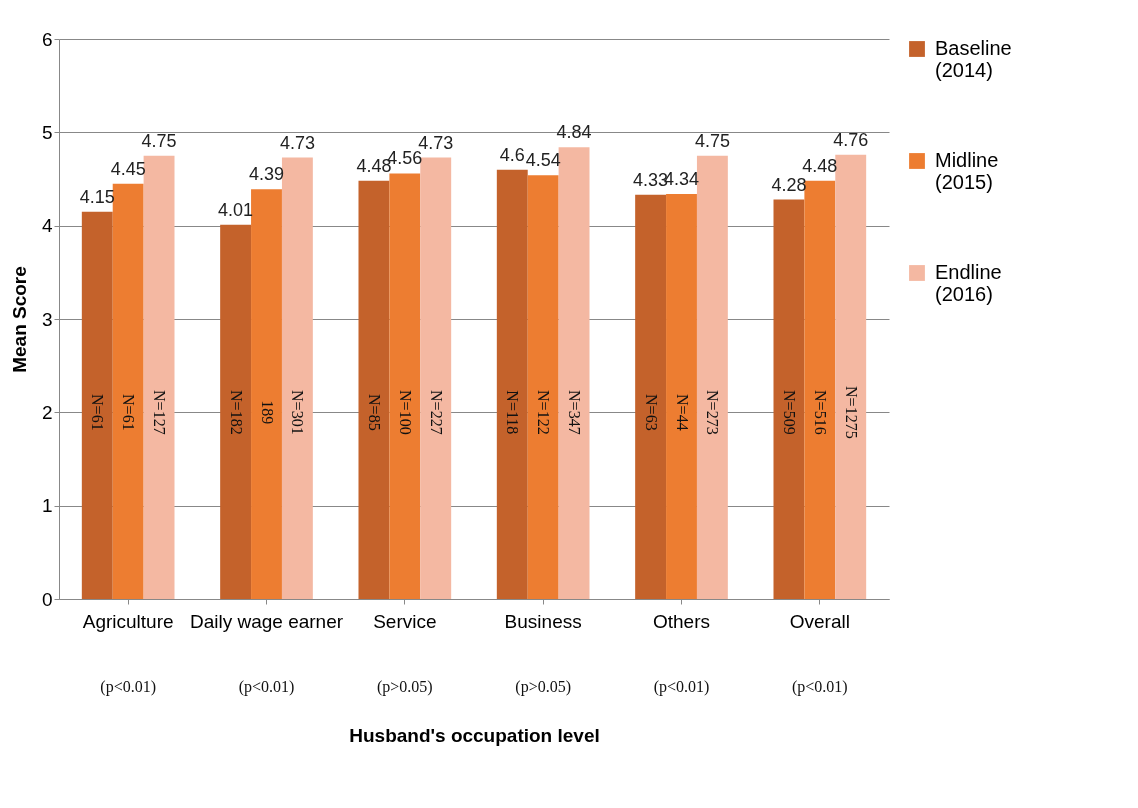 The image size is (1138, 808). What do you see at coordinates (973, 59) in the screenshot?
I see `legend-label: Baseline (2014)` at bounding box center [973, 59].